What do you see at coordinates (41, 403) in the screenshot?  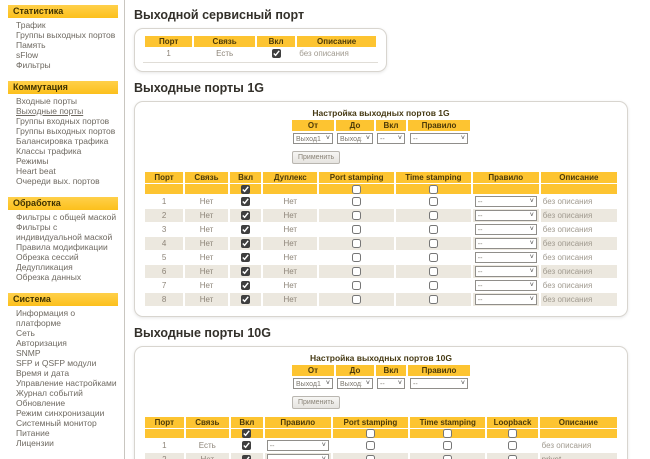 I see `sidebar-item: Обновление` at bounding box center [41, 403].